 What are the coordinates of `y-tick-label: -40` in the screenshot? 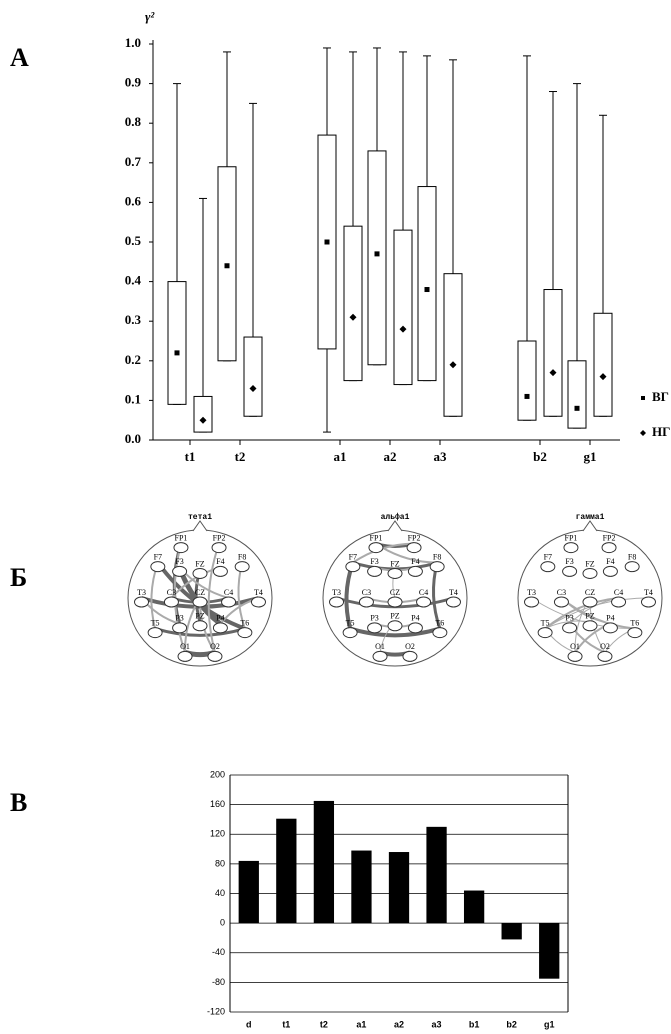 It's located at (218, 952).